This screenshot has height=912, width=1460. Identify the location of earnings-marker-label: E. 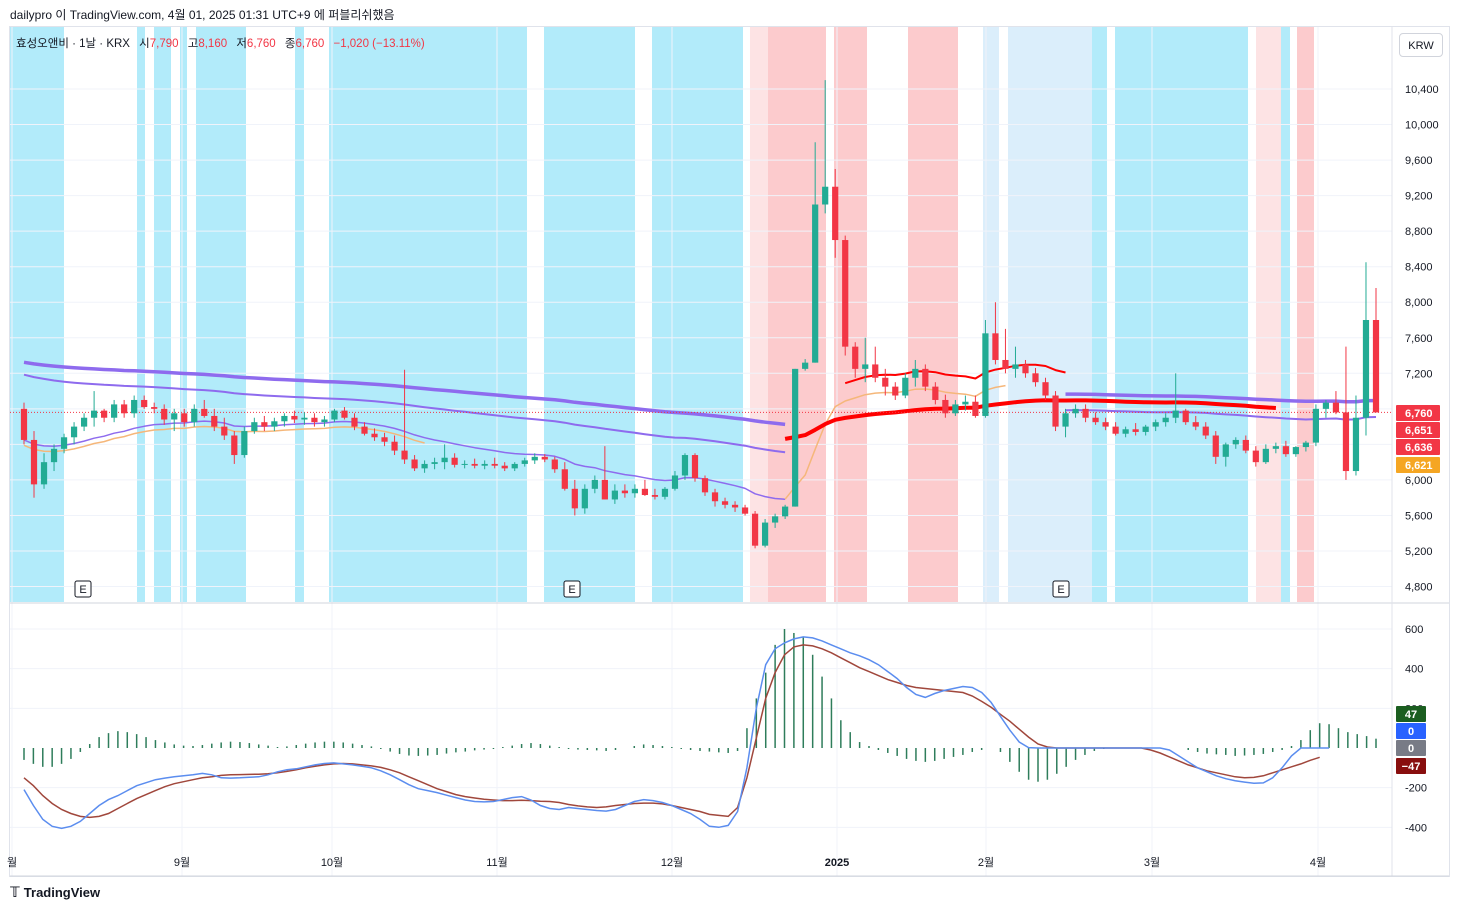
(571, 590).